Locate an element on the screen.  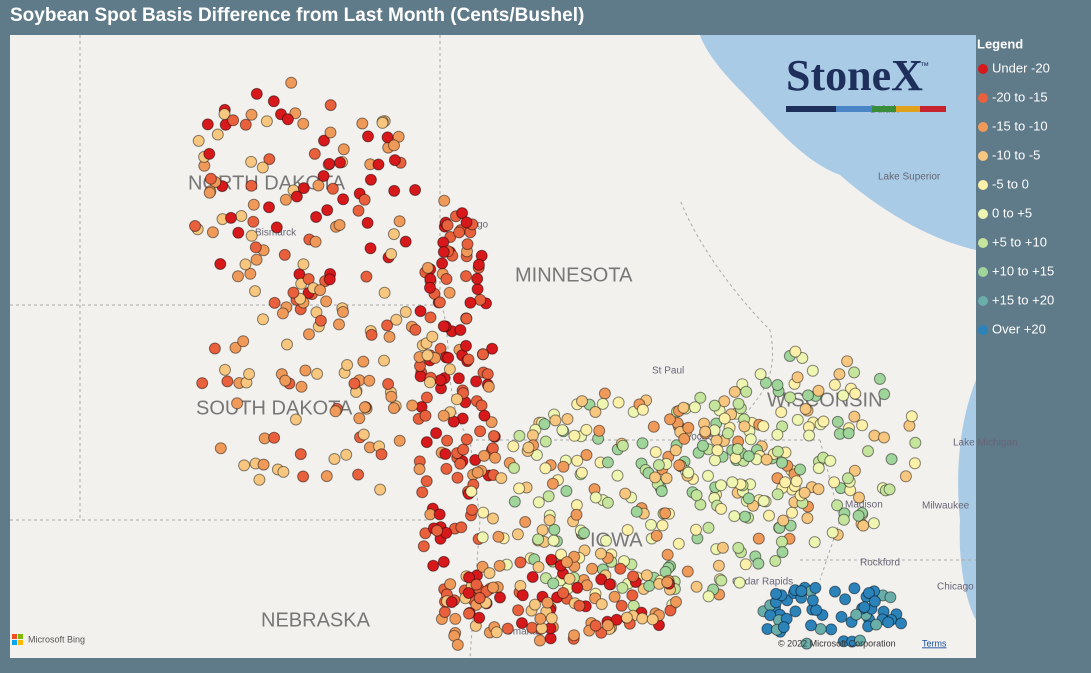
legend-label: +15 to +20 is located at coordinates (1023, 299).